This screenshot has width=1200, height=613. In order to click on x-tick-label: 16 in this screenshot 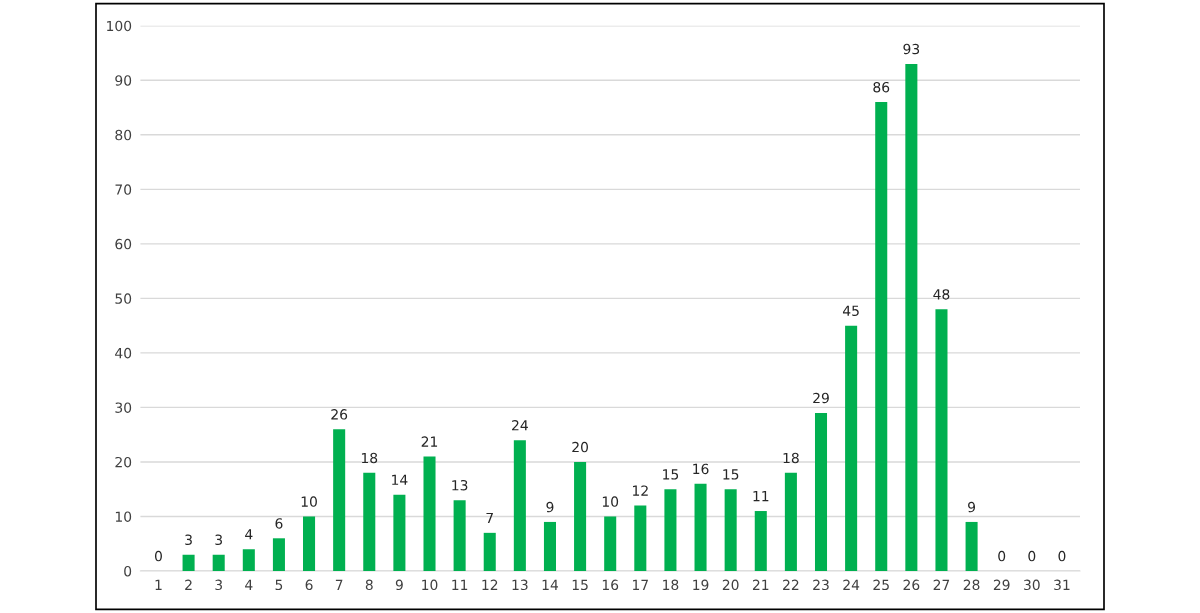, I will do `click(610, 585)`.